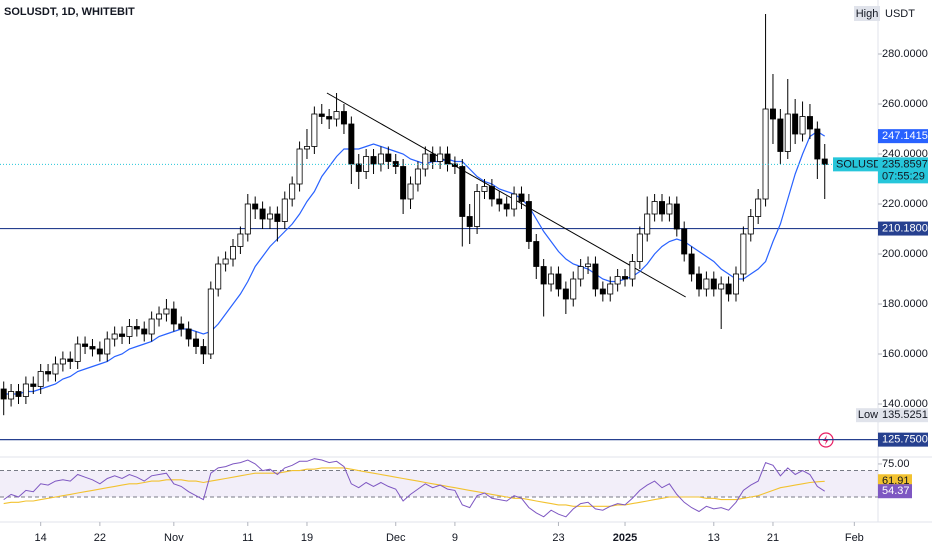 The image size is (932, 550). I want to click on countdown-label: 07:55:29, so click(903, 176).